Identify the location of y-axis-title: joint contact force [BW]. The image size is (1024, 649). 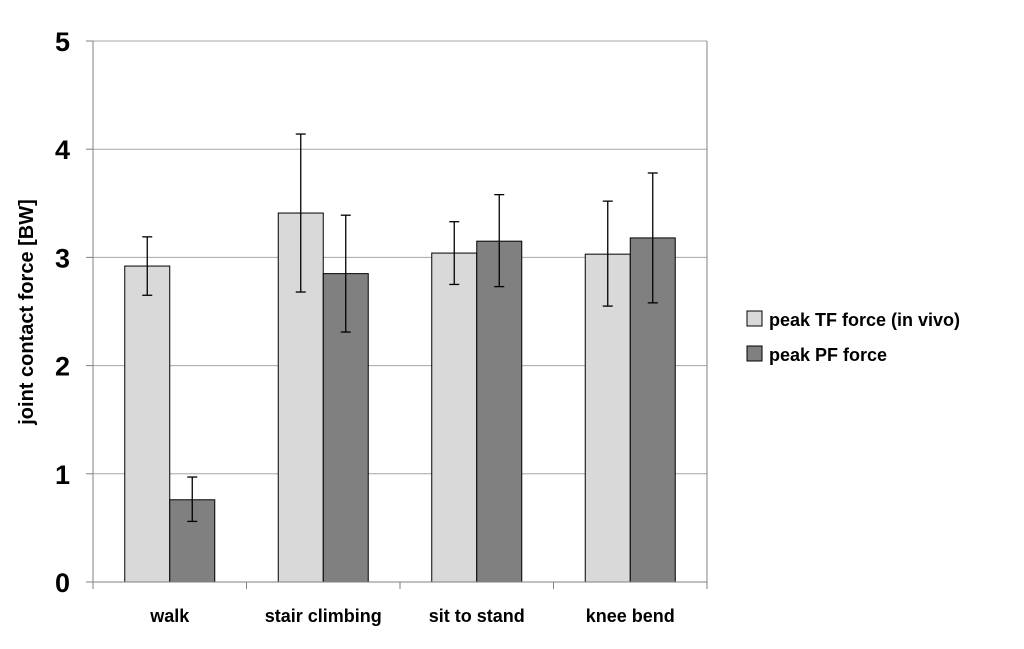
(27, 312).